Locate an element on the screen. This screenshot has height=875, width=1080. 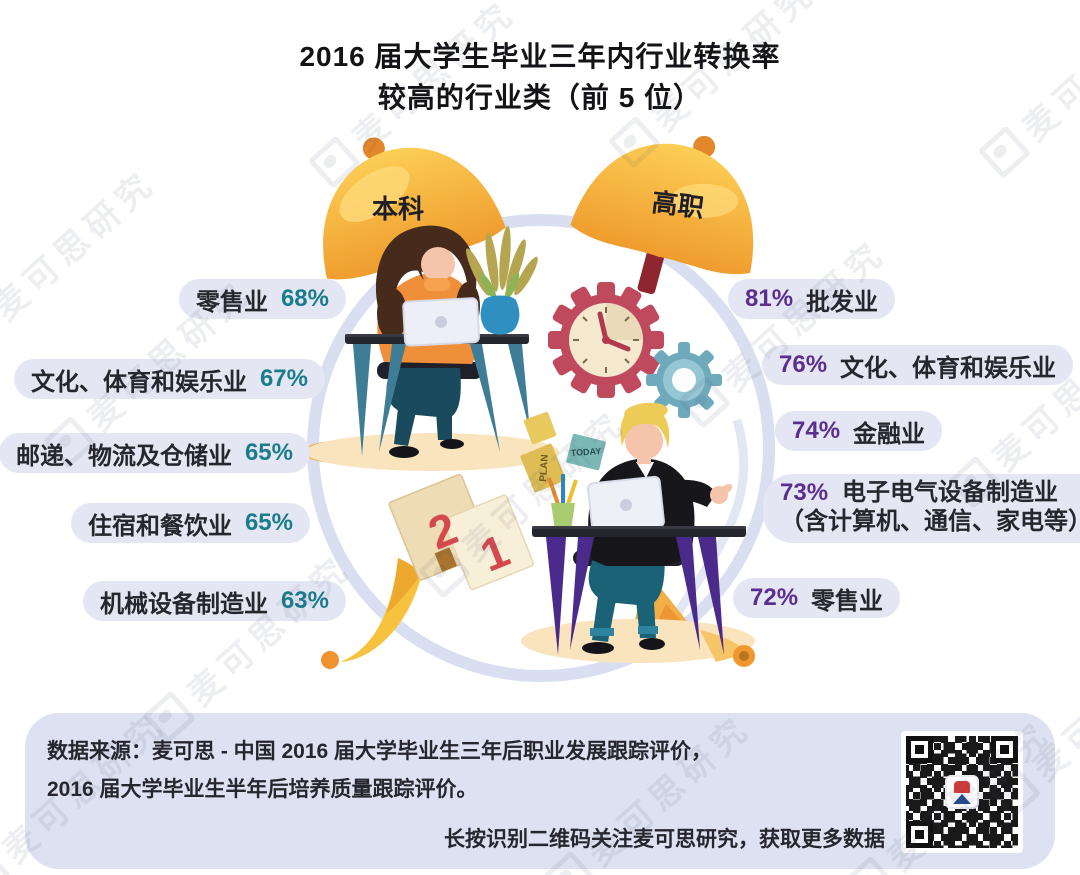
man-at-desk is located at coordinates (639, 528).